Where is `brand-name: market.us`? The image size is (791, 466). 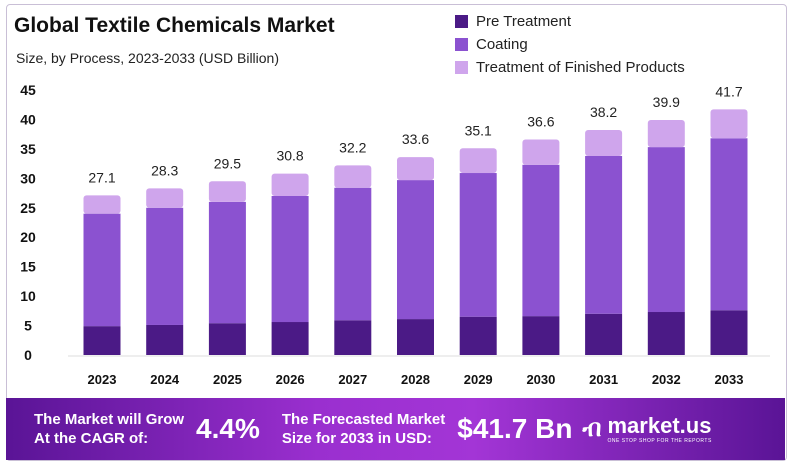 brand-name: market.us is located at coordinates (659, 425).